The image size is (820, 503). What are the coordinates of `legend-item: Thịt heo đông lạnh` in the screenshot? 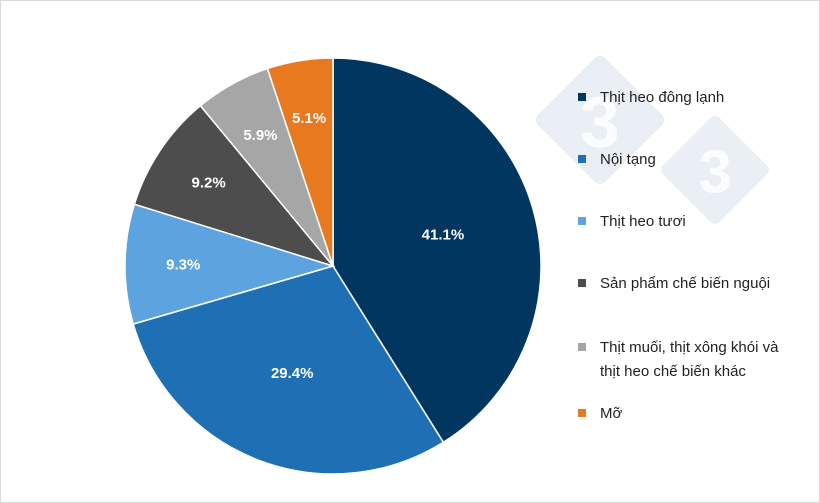 It's located at (651, 98).